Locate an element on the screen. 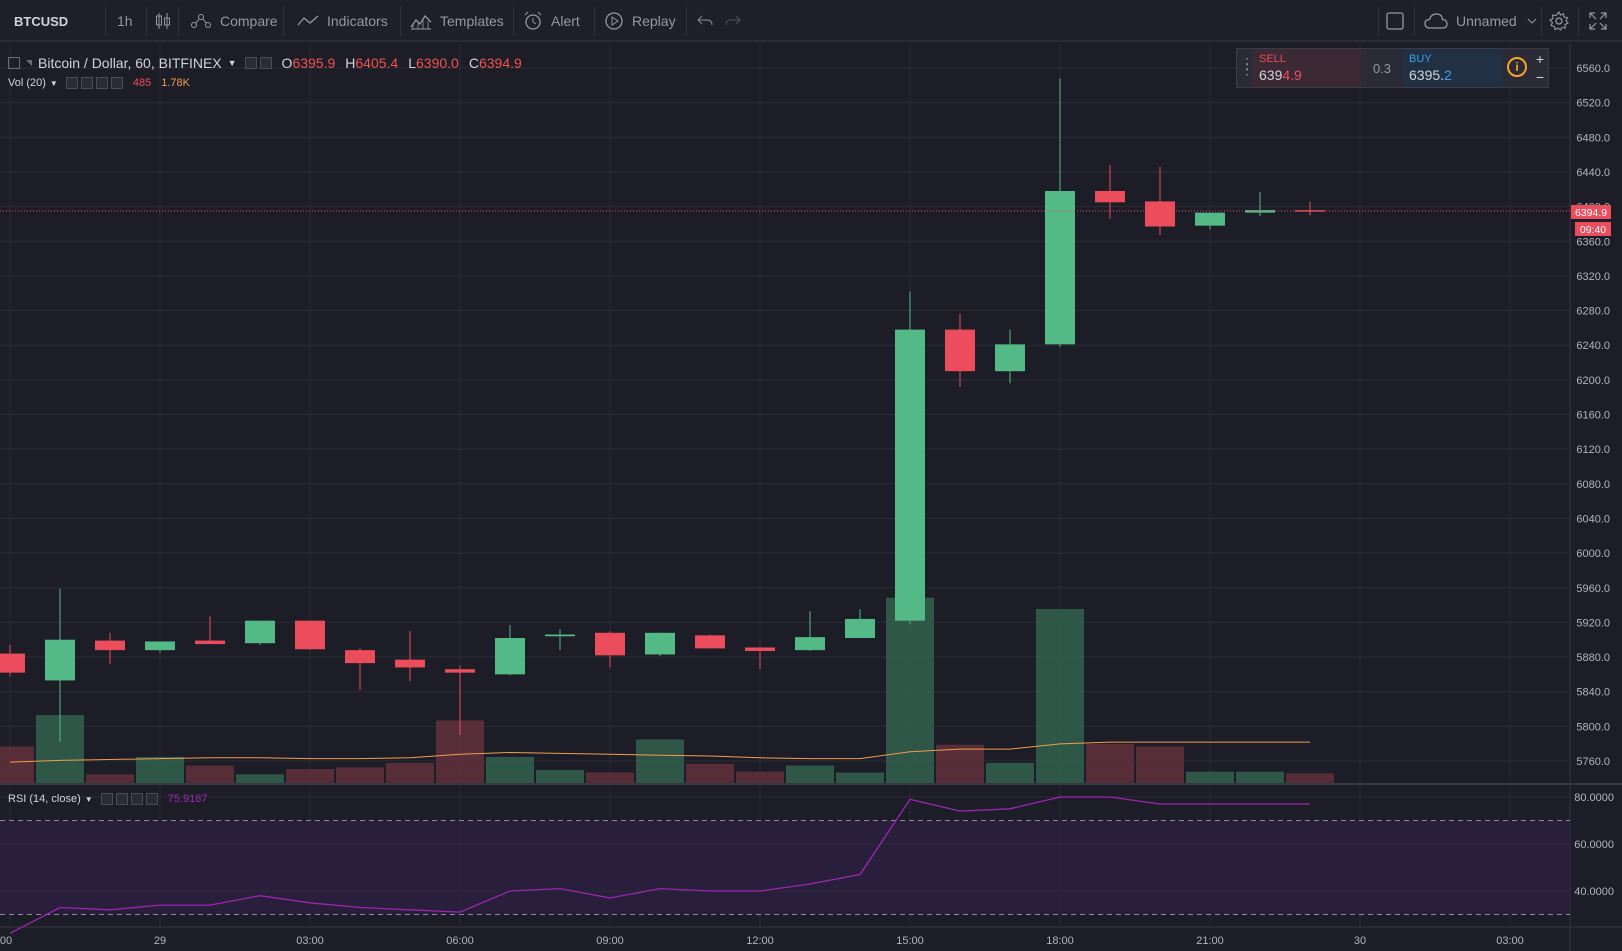  rsi-value: 75.9187 is located at coordinates (187, 799).